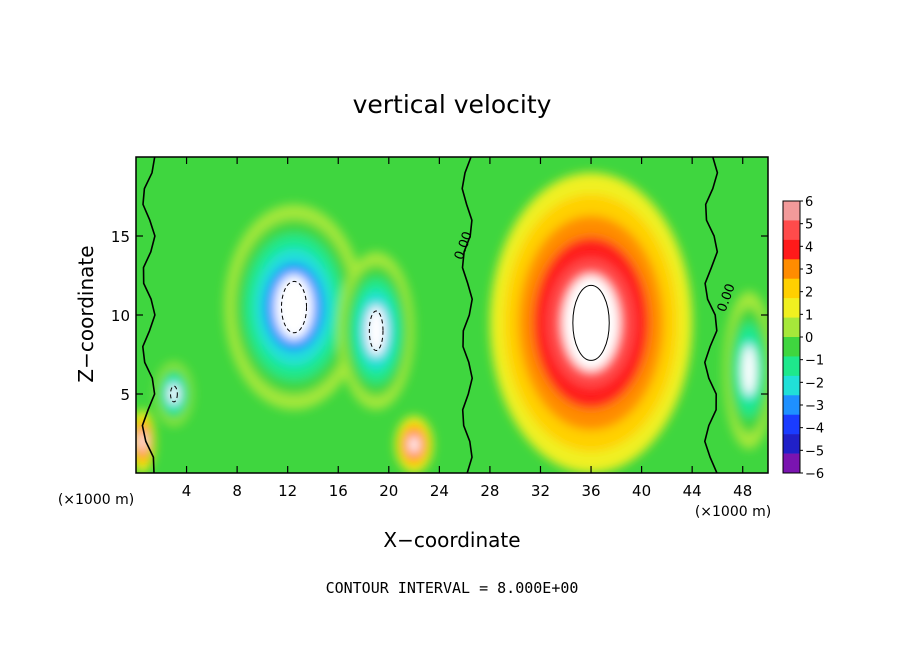 The image size is (904, 654). I want to click on x-tick-label: 32, so click(540, 491).